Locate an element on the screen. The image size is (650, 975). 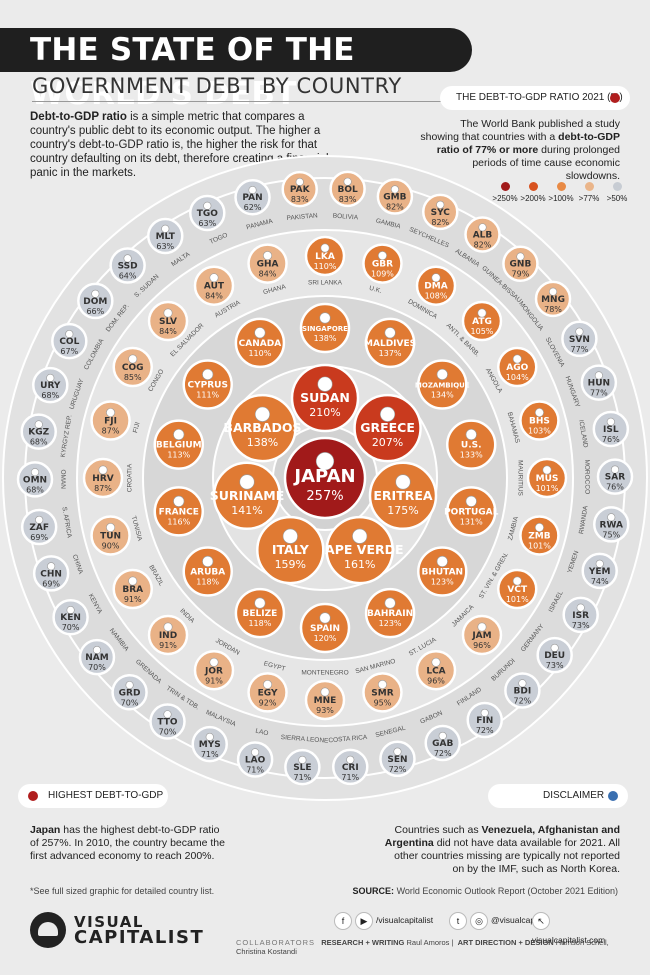
intro-lead: Debt-to-GDP ratio is located at coordinates (78, 117).